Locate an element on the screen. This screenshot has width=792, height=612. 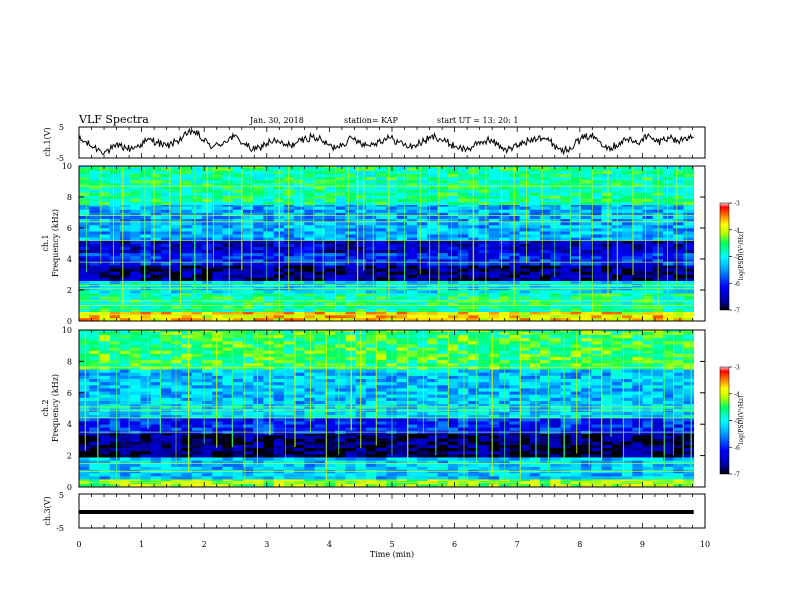
ch2-colorbar-ticks: -3 -4 -5 -6 -7 is located at coordinates (734, 422).